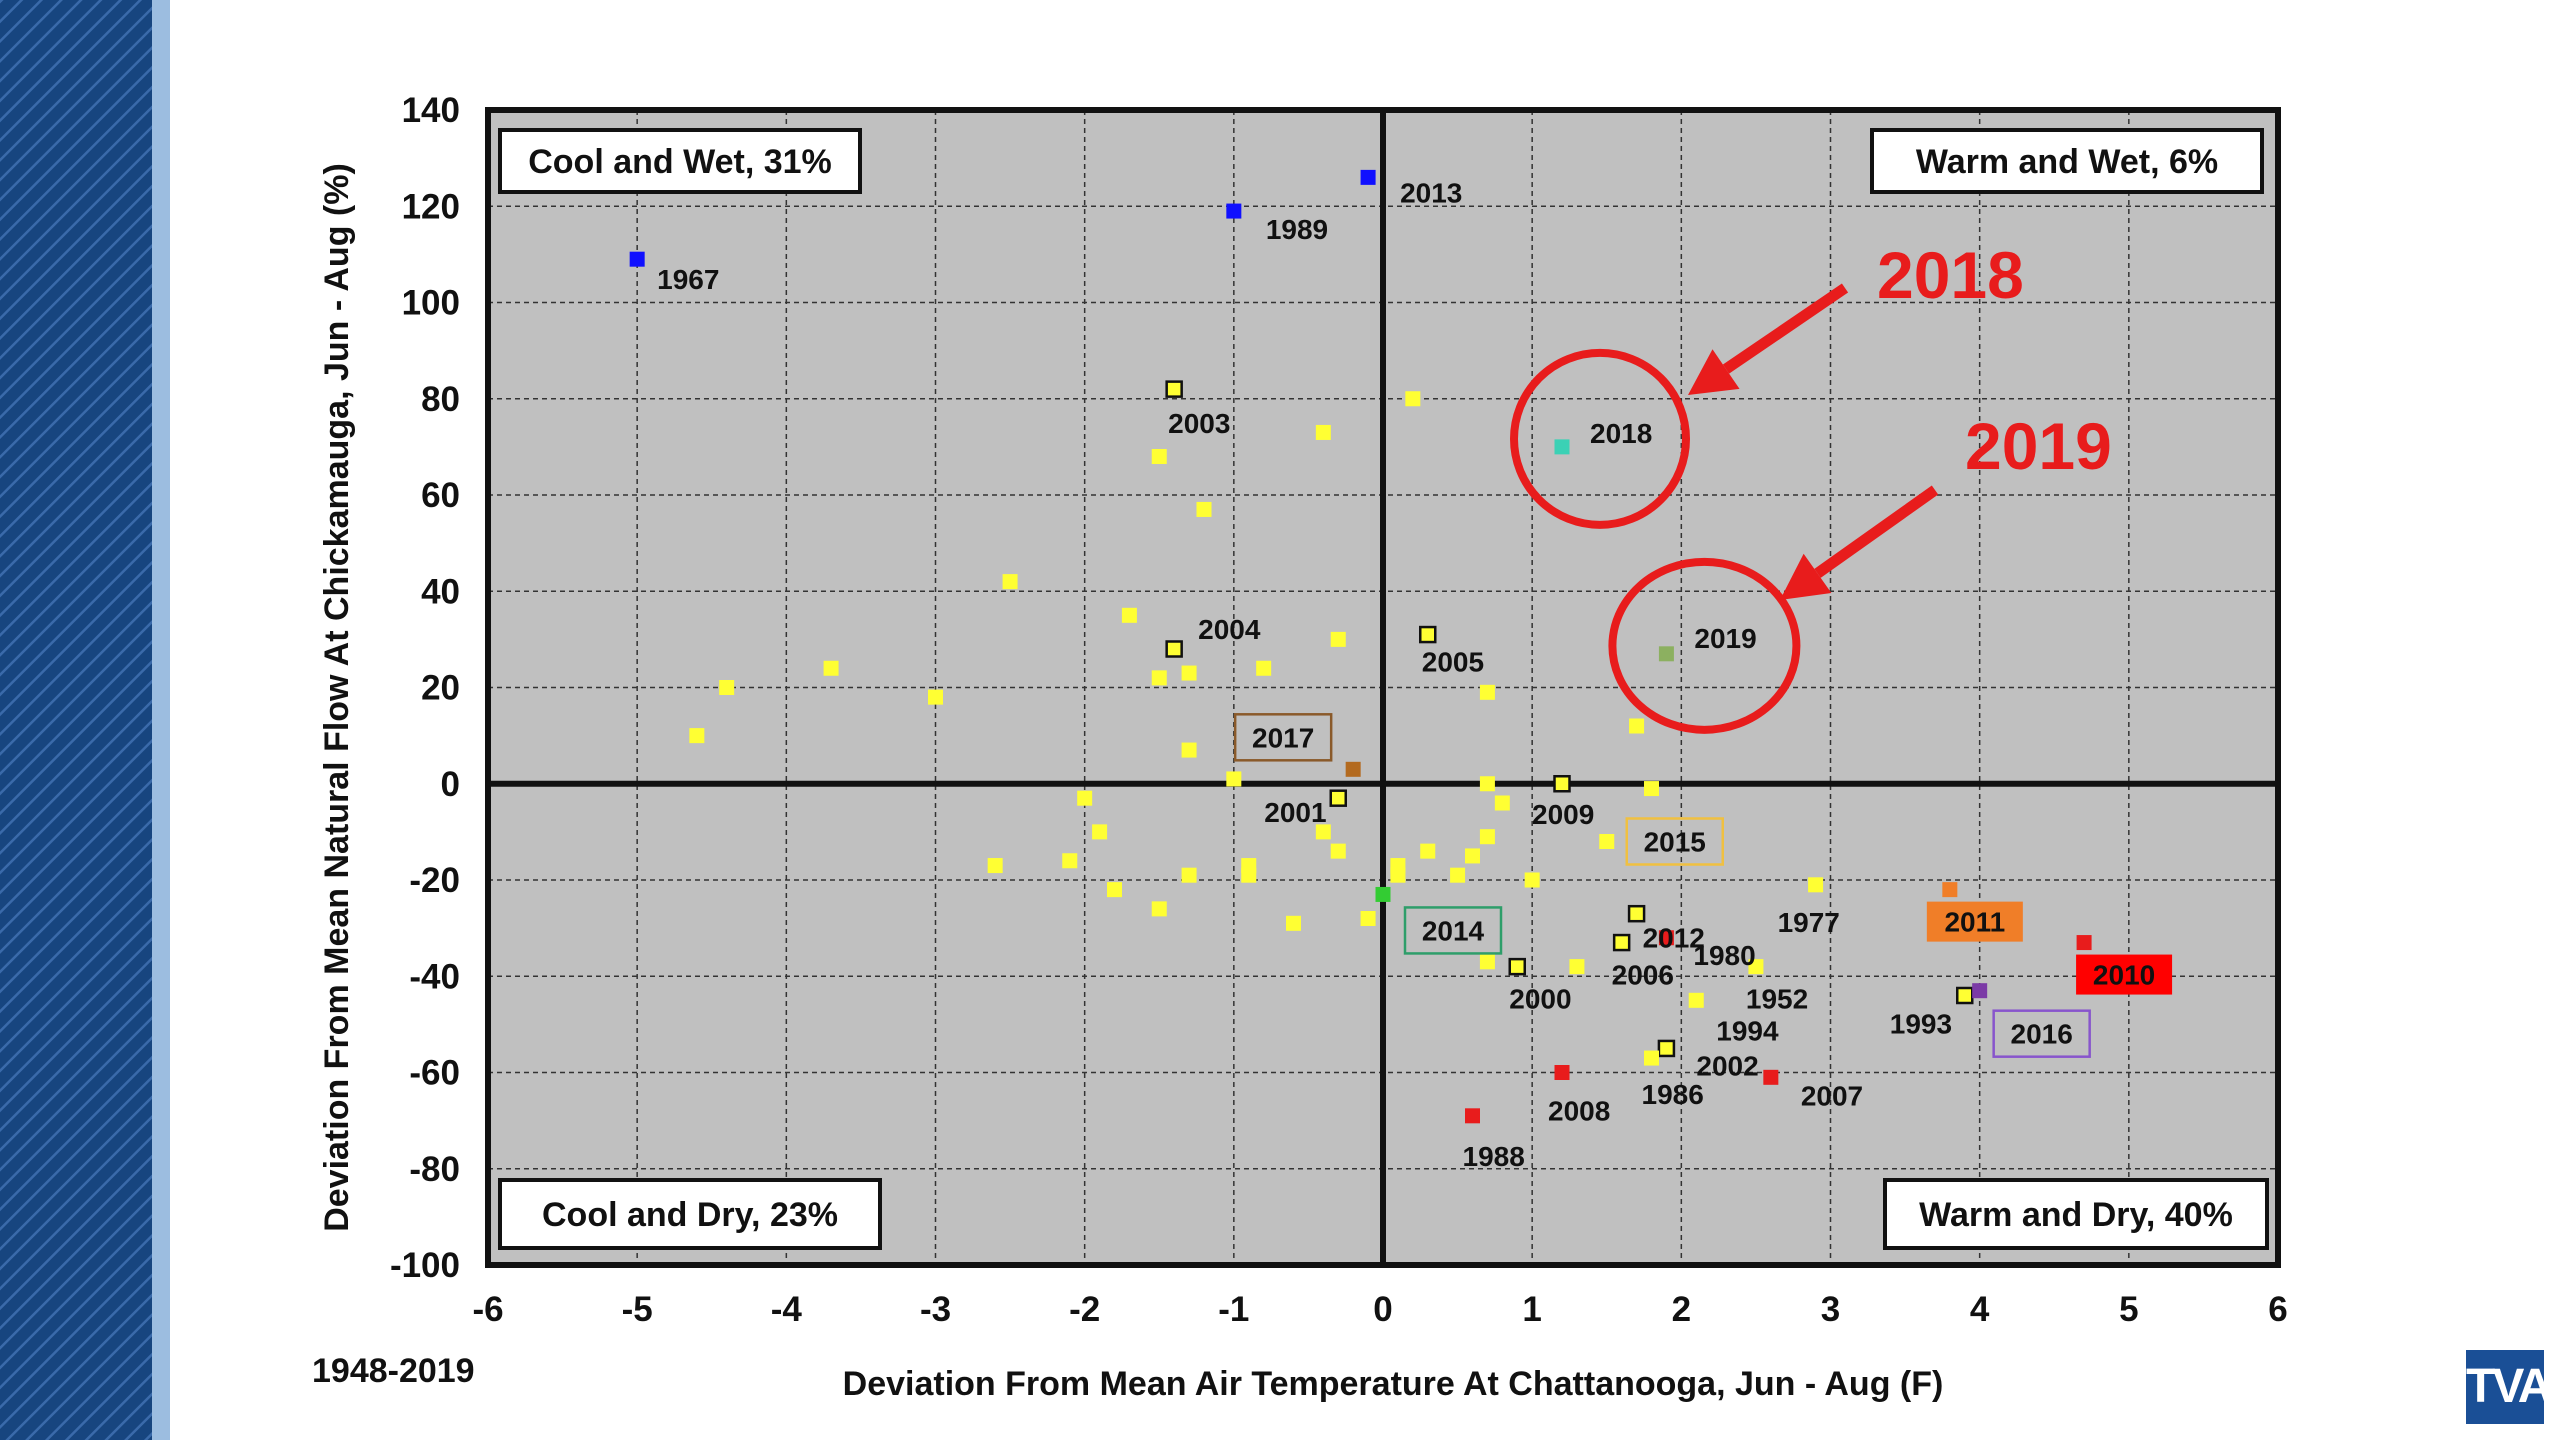 The height and width of the screenshot is (1445, 2560). Describe the element at coordinates (1643, 975) in the screenshot. I see `year-label: 2006` at that location.